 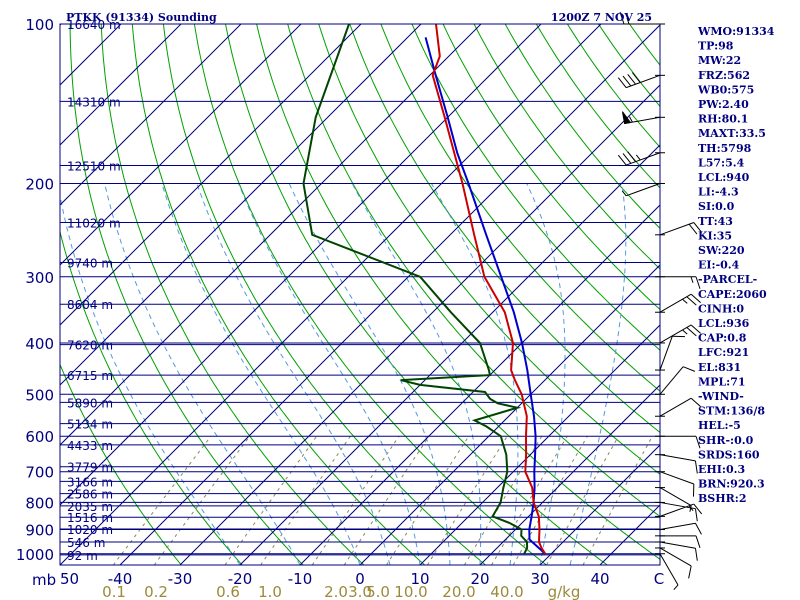 I want to click on stability-index: SI:0.0, so click(x=716, y=206).